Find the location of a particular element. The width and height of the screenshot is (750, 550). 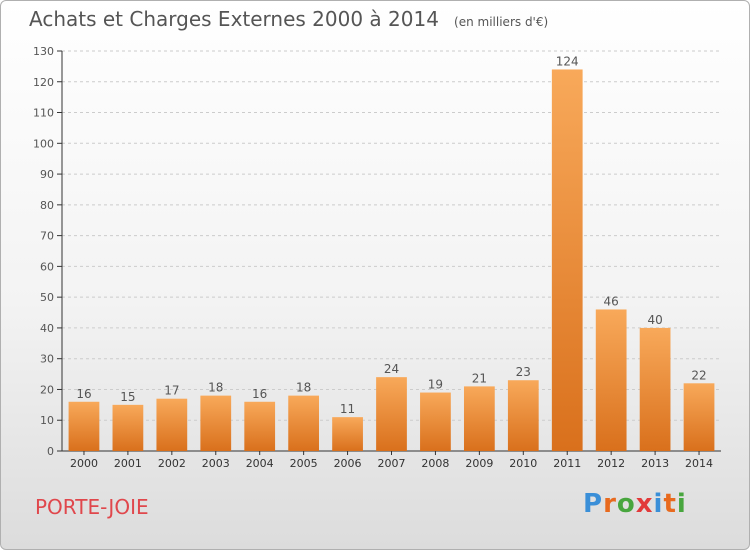

y-tick-label: 0 is located at coordinates (50, 451).